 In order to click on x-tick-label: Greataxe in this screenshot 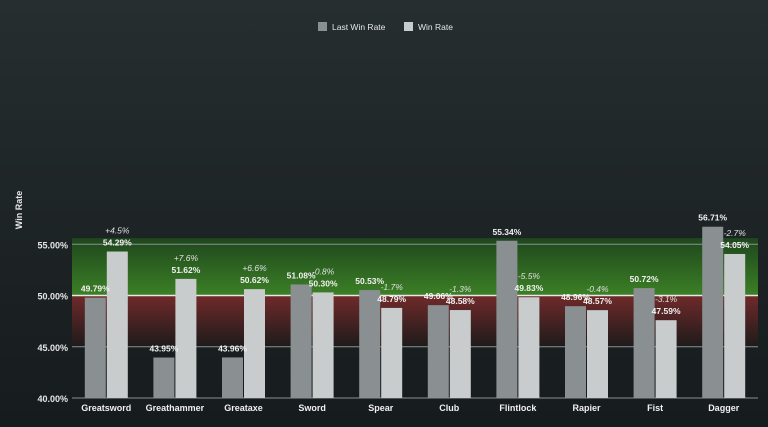, I will do `click(243, 408)`.